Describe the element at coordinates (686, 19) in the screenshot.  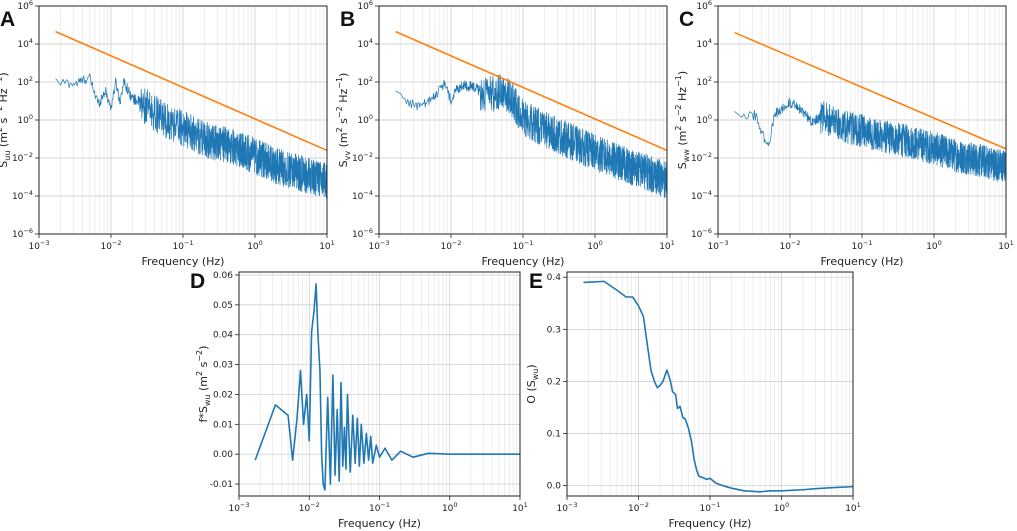
I see `panel-letter: C` at that location.